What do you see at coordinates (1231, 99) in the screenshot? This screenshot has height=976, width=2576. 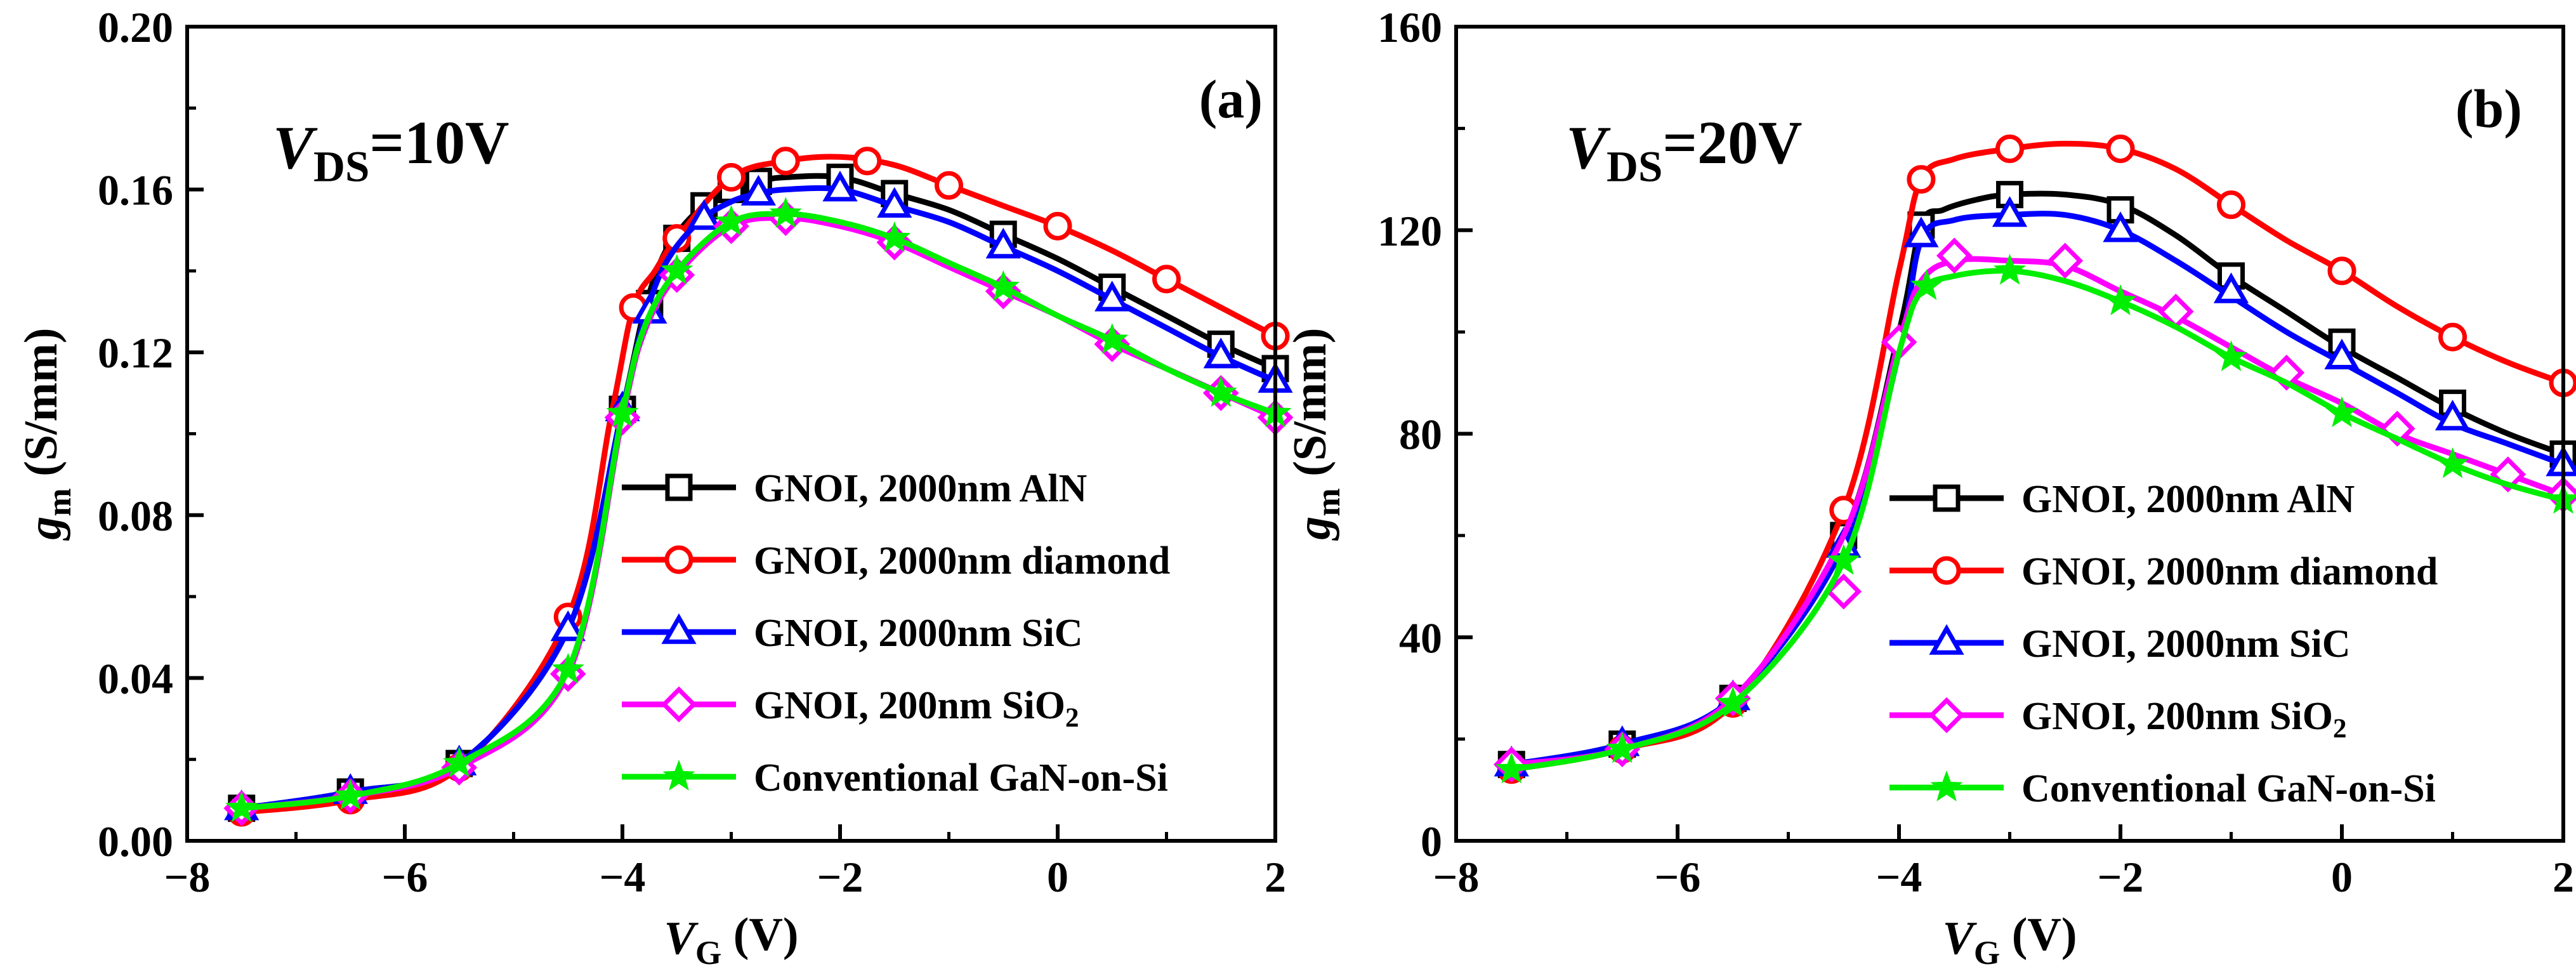 I see `panel-label: (a)` at bounding box center [1231, 99].